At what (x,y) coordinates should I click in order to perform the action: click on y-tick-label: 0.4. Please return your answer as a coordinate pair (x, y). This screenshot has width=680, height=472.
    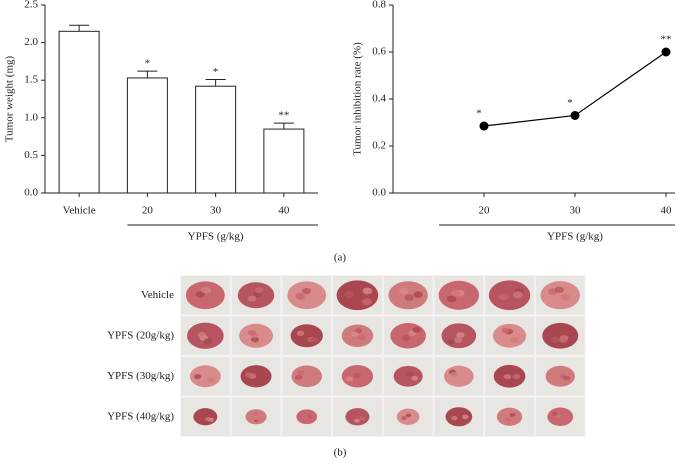
    Looking at the image, I should click on (379, 99).